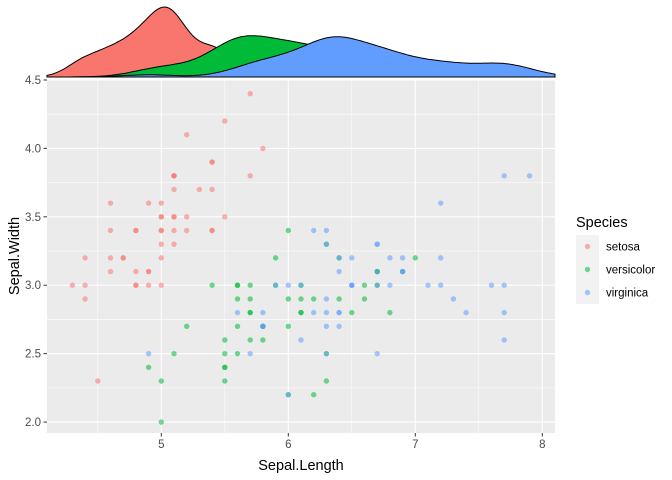  Describe the element at coordinates (300, 466) in the screenshot. I see `x-axis-title: Sepal.Length` at that location.